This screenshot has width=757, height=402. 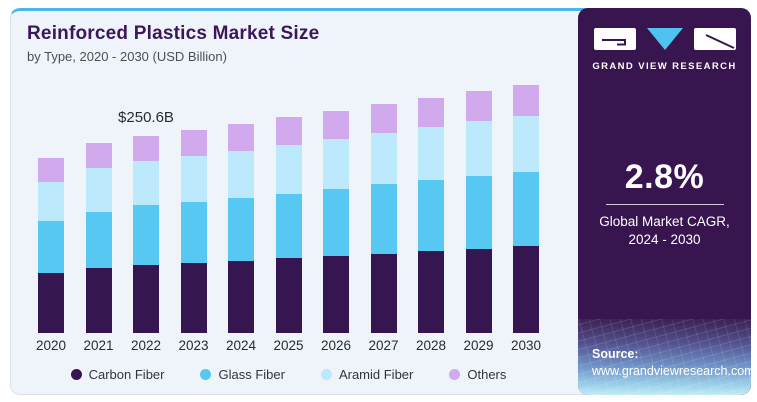 I want to click on legend-label: Others, so click(x=487, y=374).